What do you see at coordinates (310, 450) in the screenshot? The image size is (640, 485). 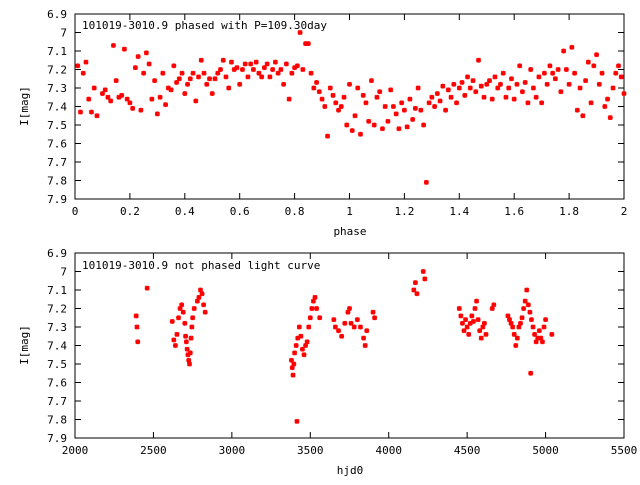 I see `unphased-x-tick-label: 3500` at bounding box center [310, 450].